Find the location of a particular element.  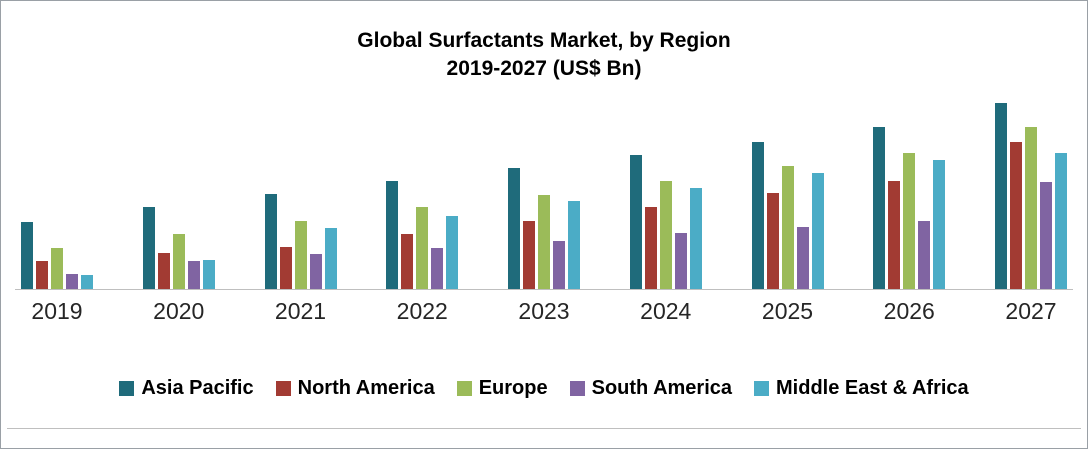

chart-title-line1: Global Surfactants Market, by Region is located at coordinates (544, 40).